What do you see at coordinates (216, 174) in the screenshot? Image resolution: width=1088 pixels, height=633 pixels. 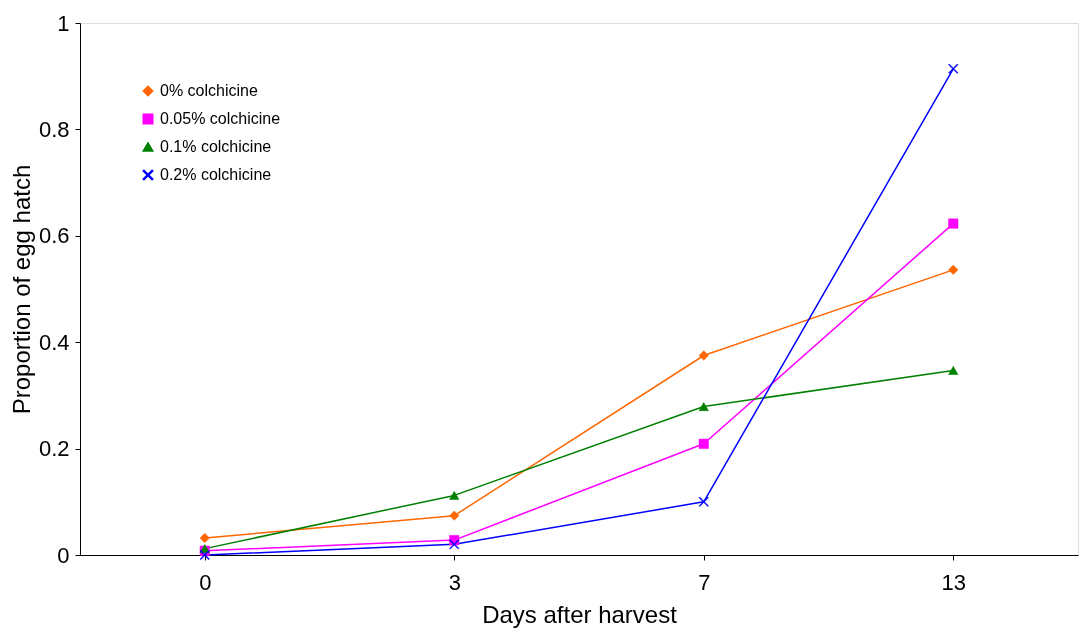 I see `legend-label: 0.2% colchicine` at bounding box center [216, 174].